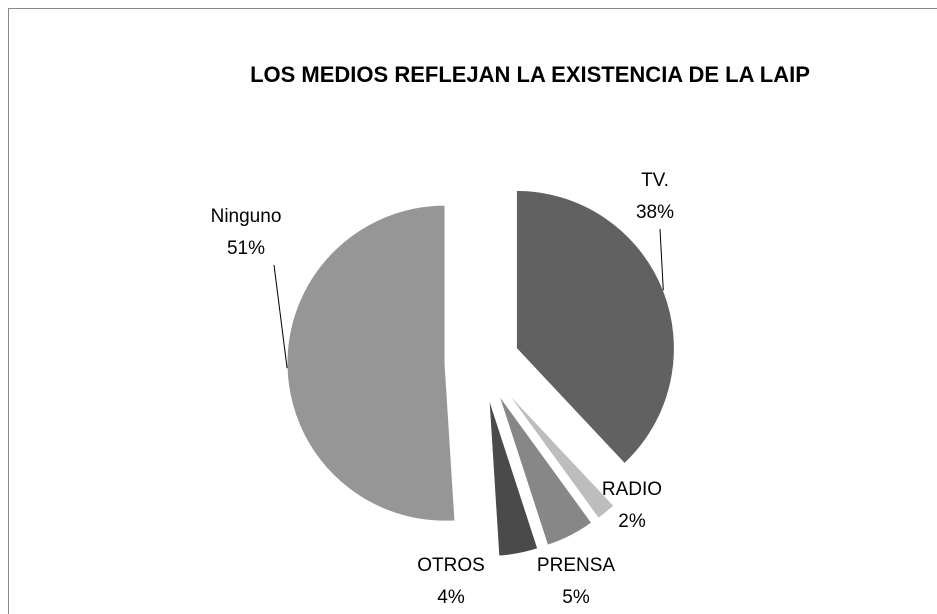  I want to click on slice-label-name: OTROS, so click(451, 565).